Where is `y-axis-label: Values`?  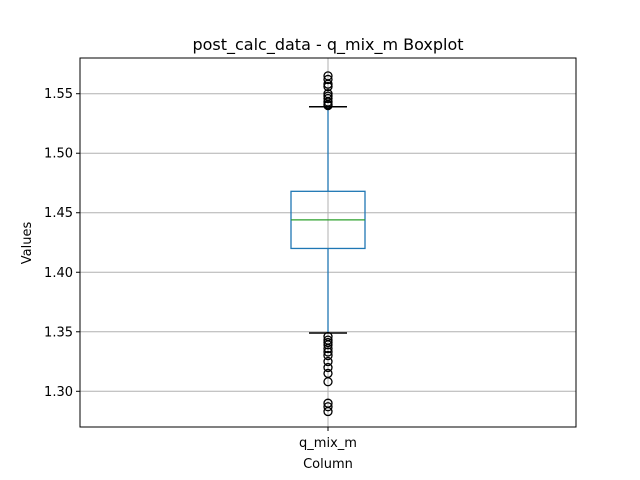 y-axis-label: Values is located at coordinates (27, 243).